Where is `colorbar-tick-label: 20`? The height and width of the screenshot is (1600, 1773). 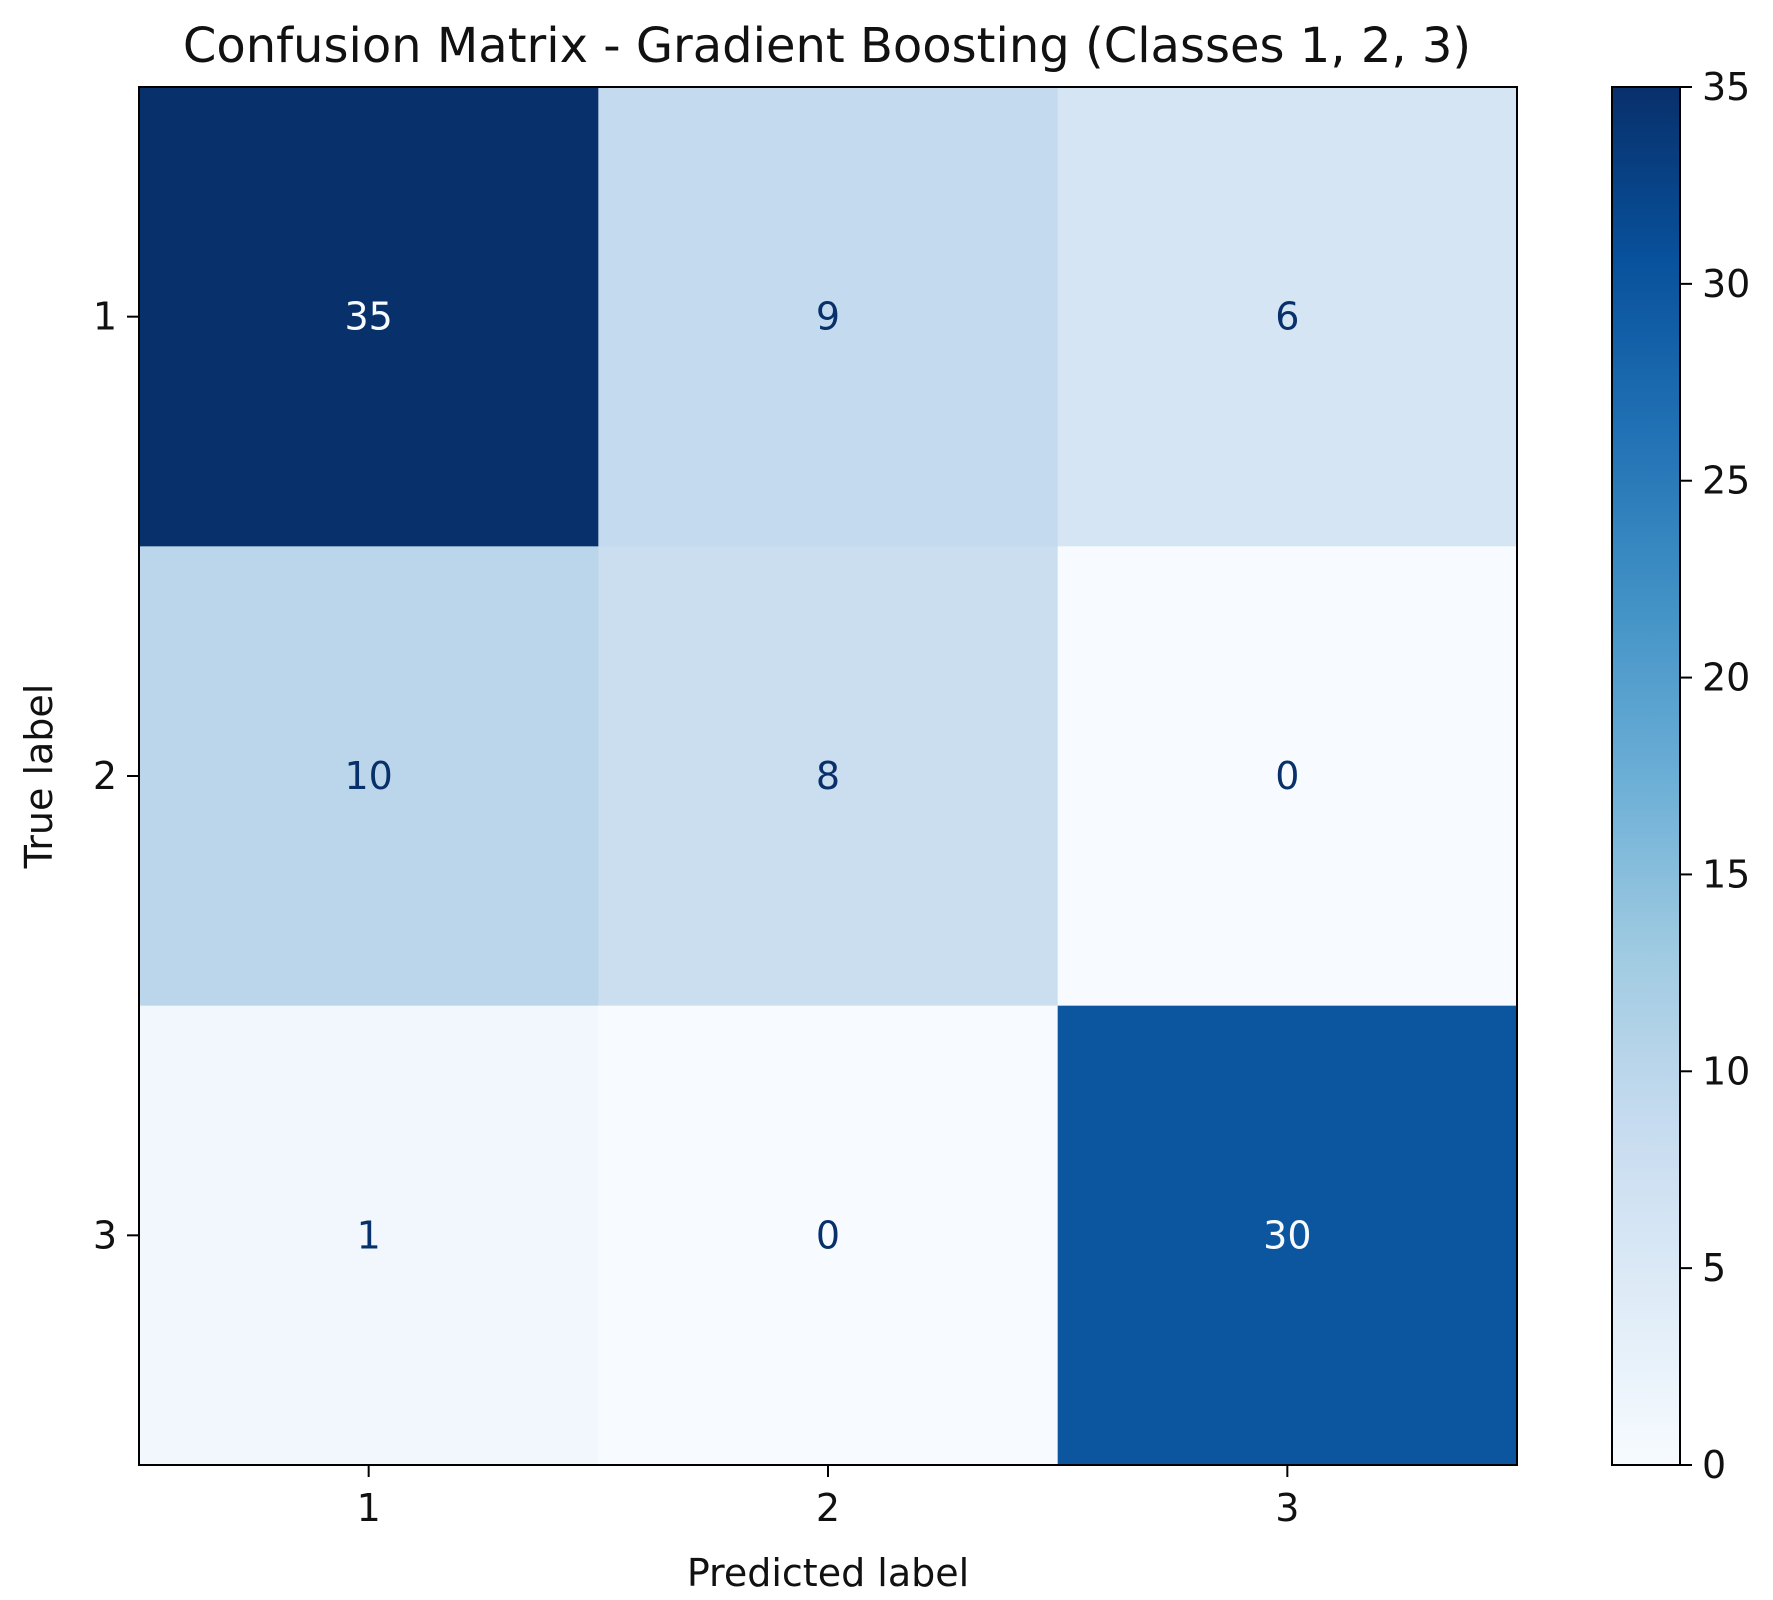 colorbar-tick-label: 20 is located at coordinates (1726, 678).